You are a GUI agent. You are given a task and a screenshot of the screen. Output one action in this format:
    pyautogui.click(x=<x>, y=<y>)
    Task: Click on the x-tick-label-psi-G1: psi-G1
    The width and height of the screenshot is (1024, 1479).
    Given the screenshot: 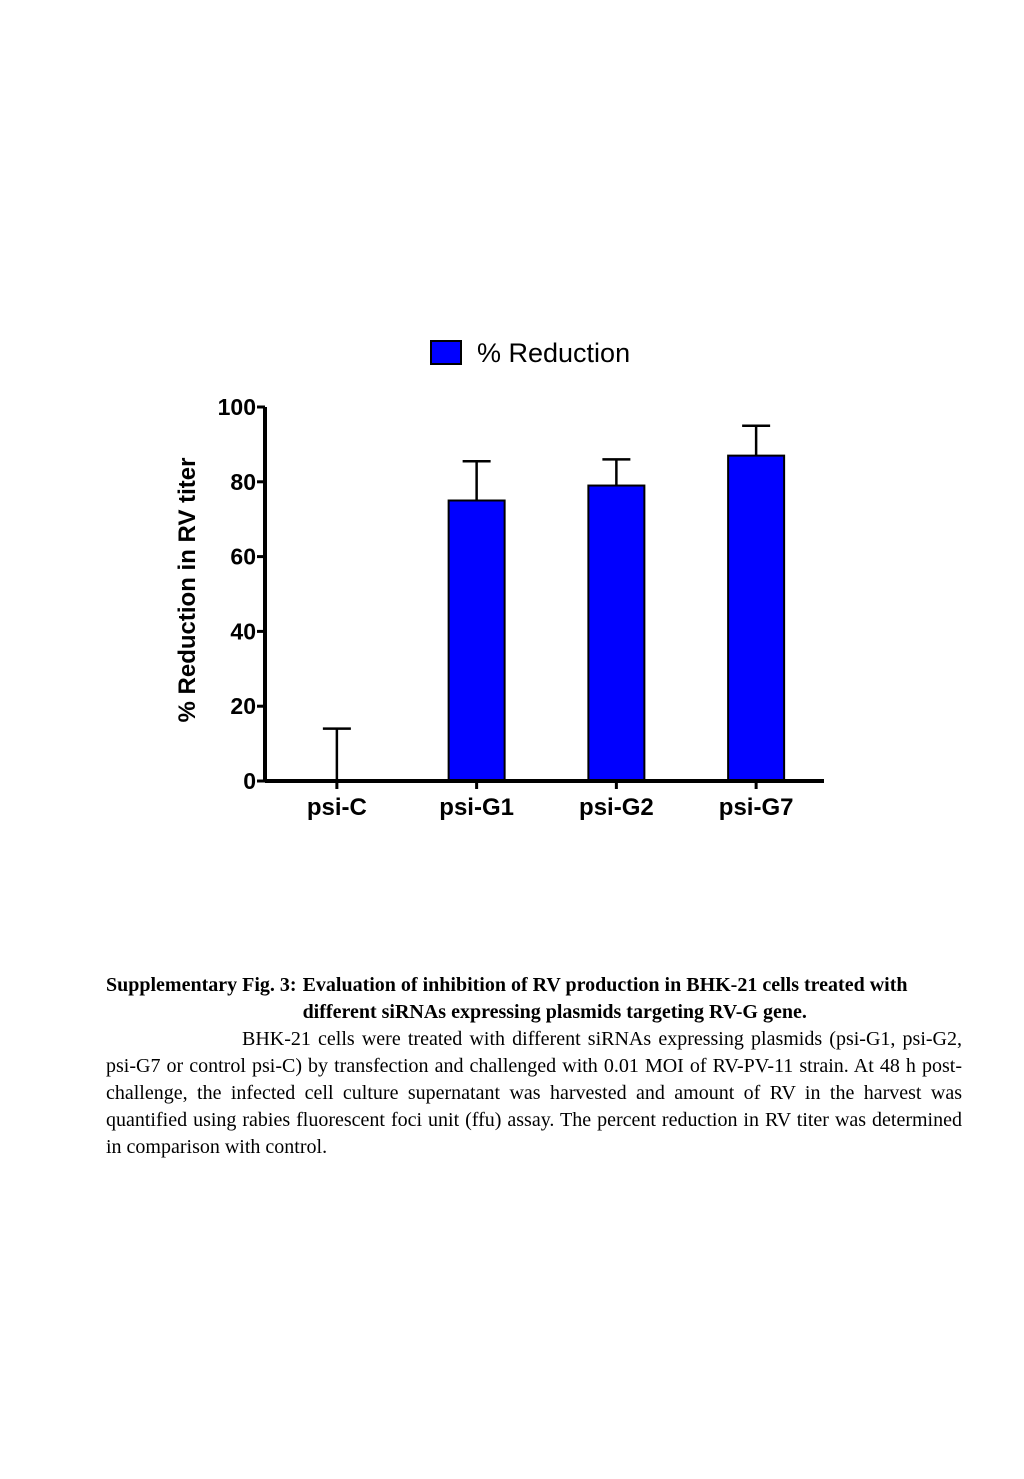 What is the action you would take?
    pyautogui.click(x=476, y=807)
    